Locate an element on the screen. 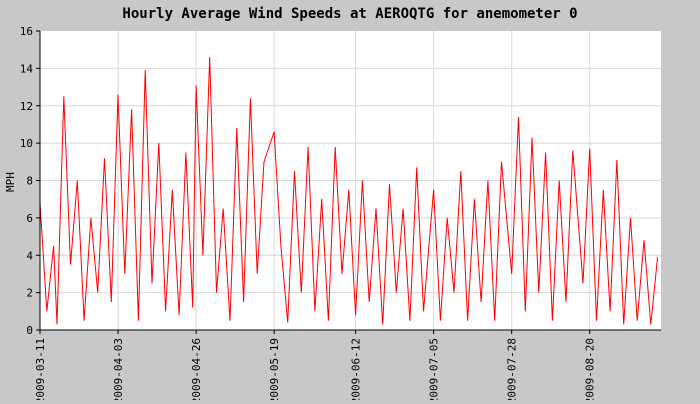 The height and width of the screenshot is (404, 700). x-tick-label: 2009-04-26 is located at coordinates (196, 369).